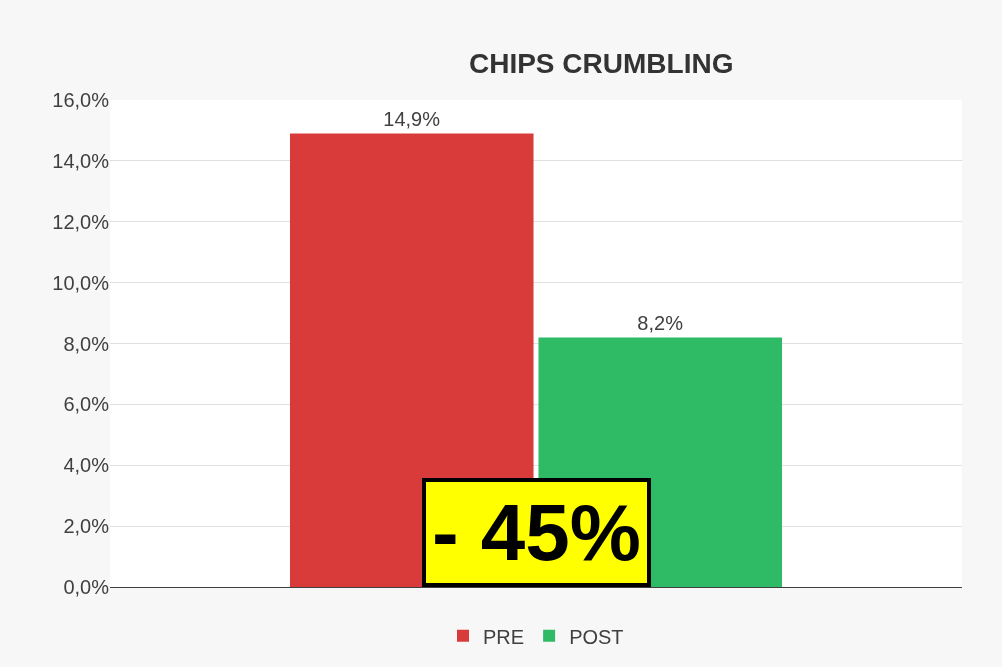 This screenshot has width=1002, height=667. Describe the element at coordinates (596, 636) in the screenshot. I see `legend-label: POST` at that location.